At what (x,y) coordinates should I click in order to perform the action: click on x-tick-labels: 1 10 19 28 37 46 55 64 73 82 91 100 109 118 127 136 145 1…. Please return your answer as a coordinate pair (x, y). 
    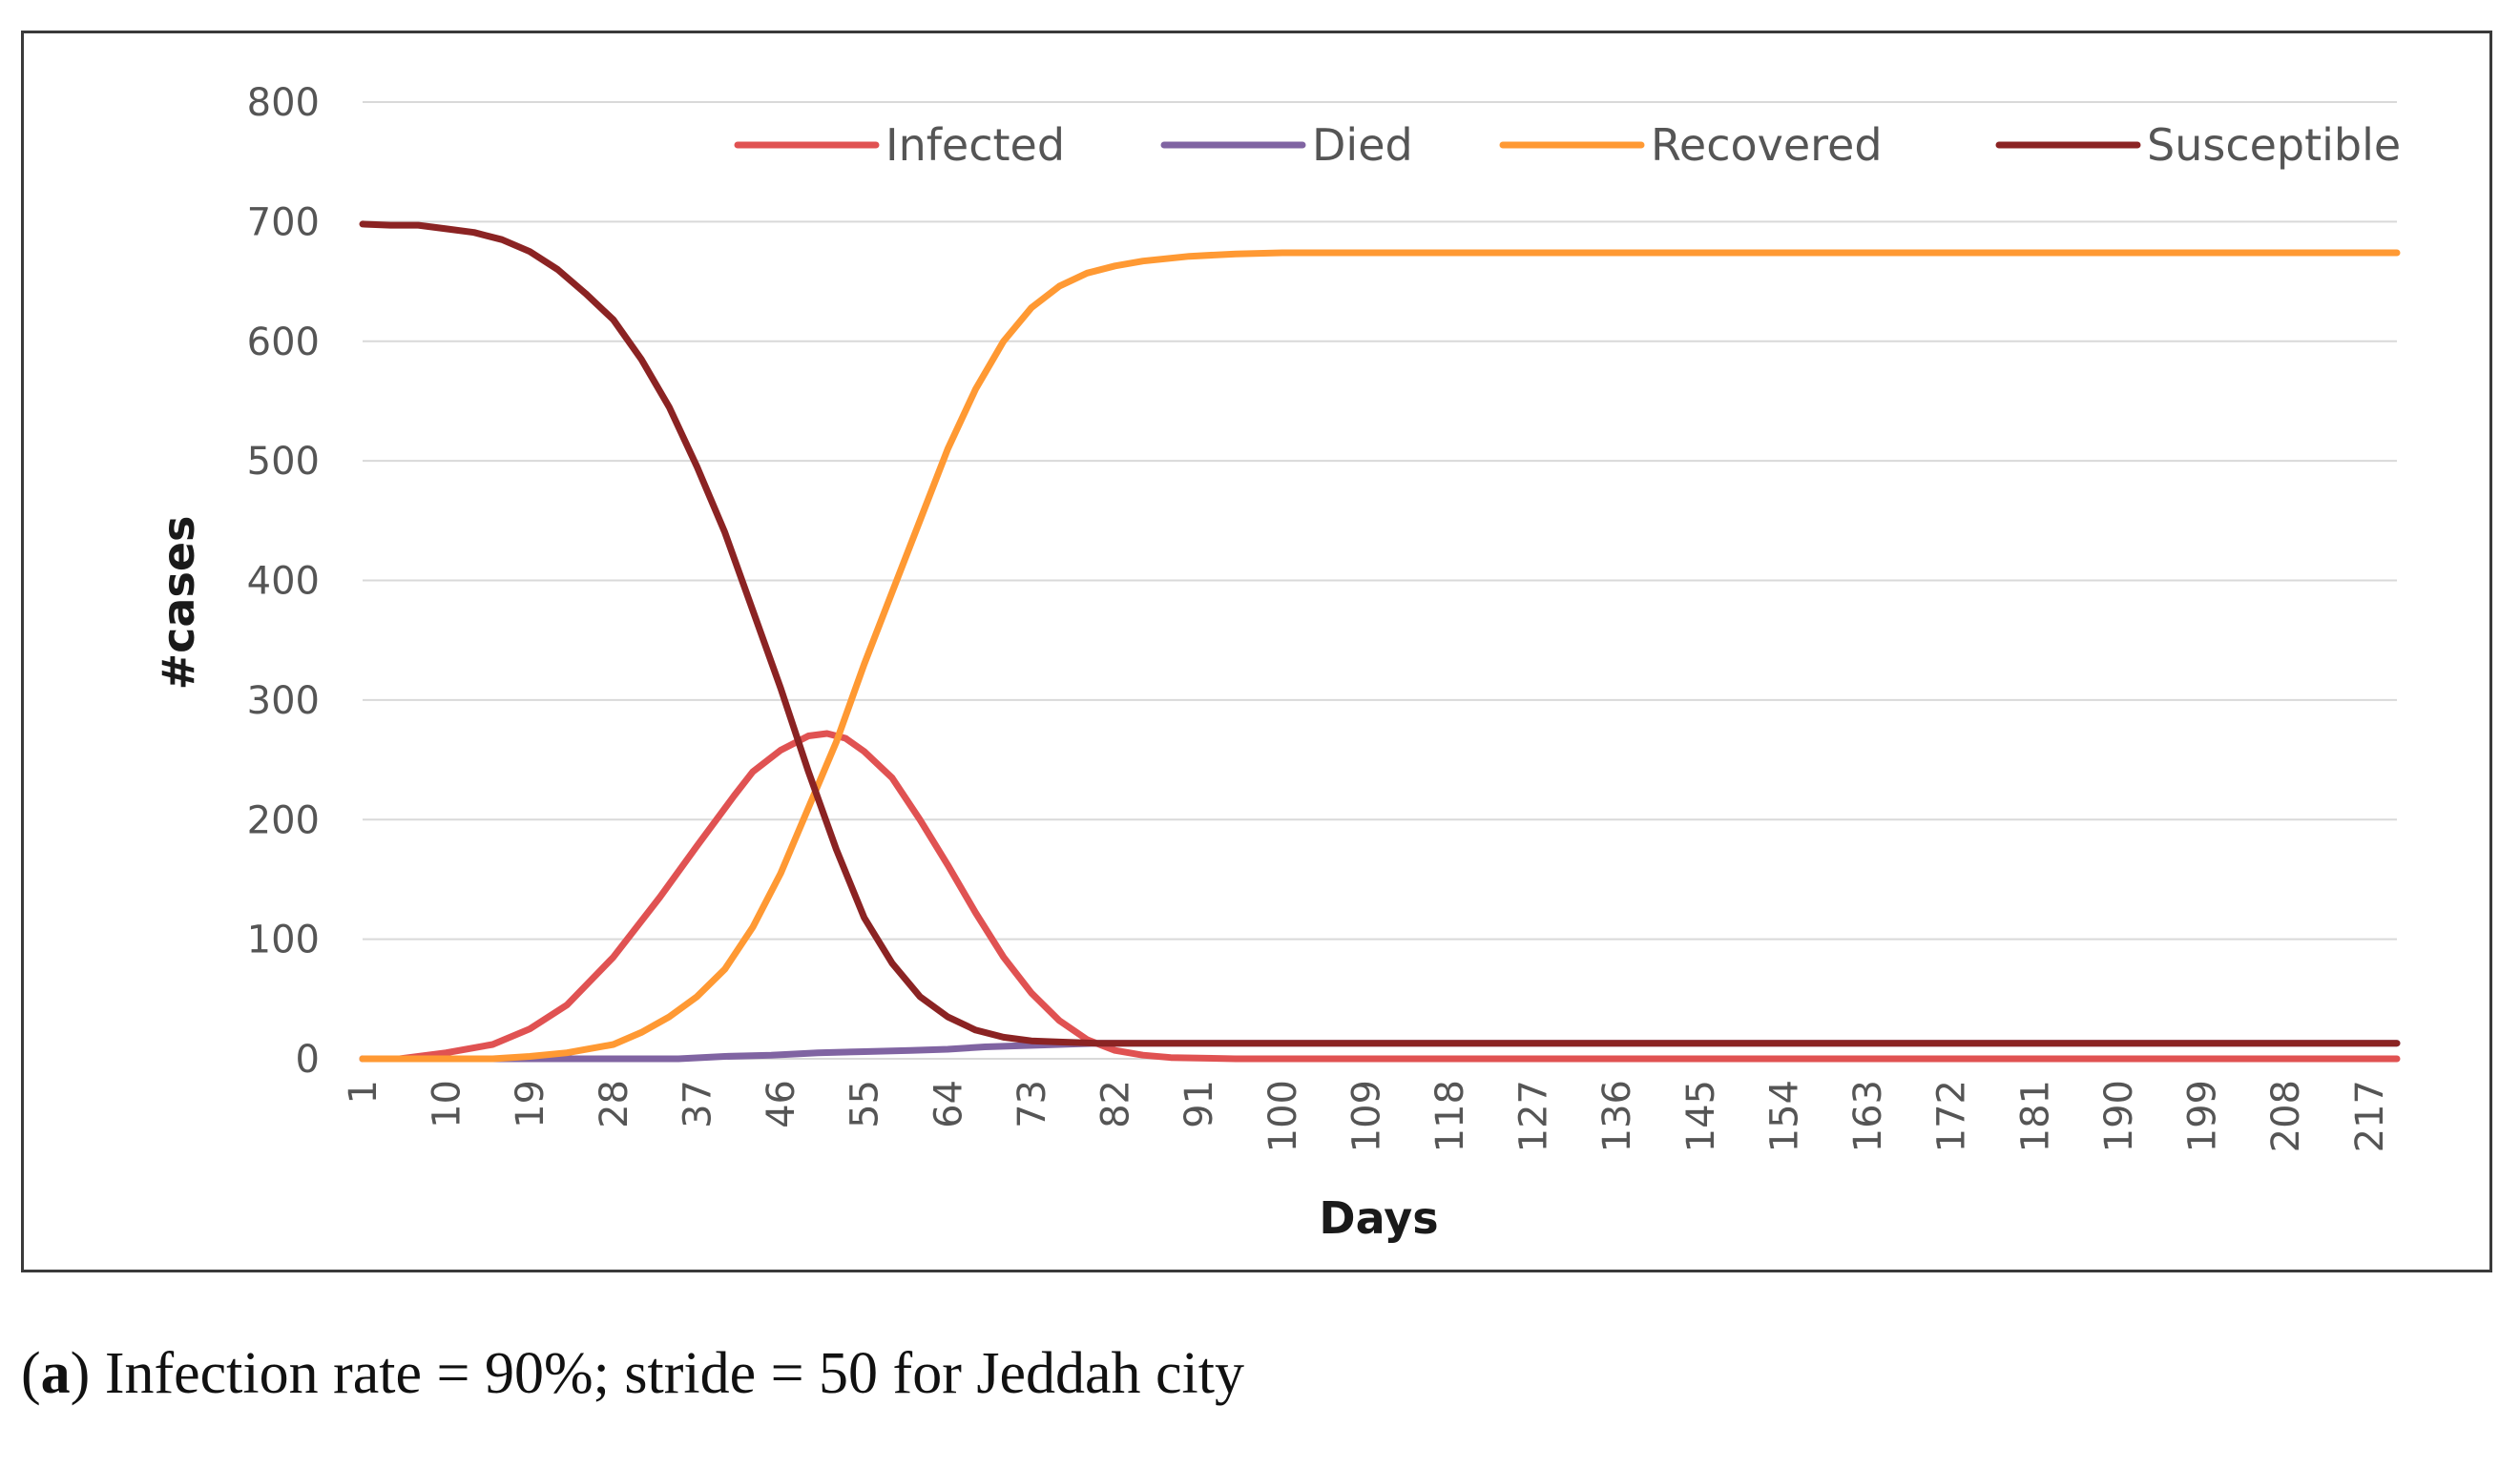
    Looking at the image, I should click on (1367, 1116).